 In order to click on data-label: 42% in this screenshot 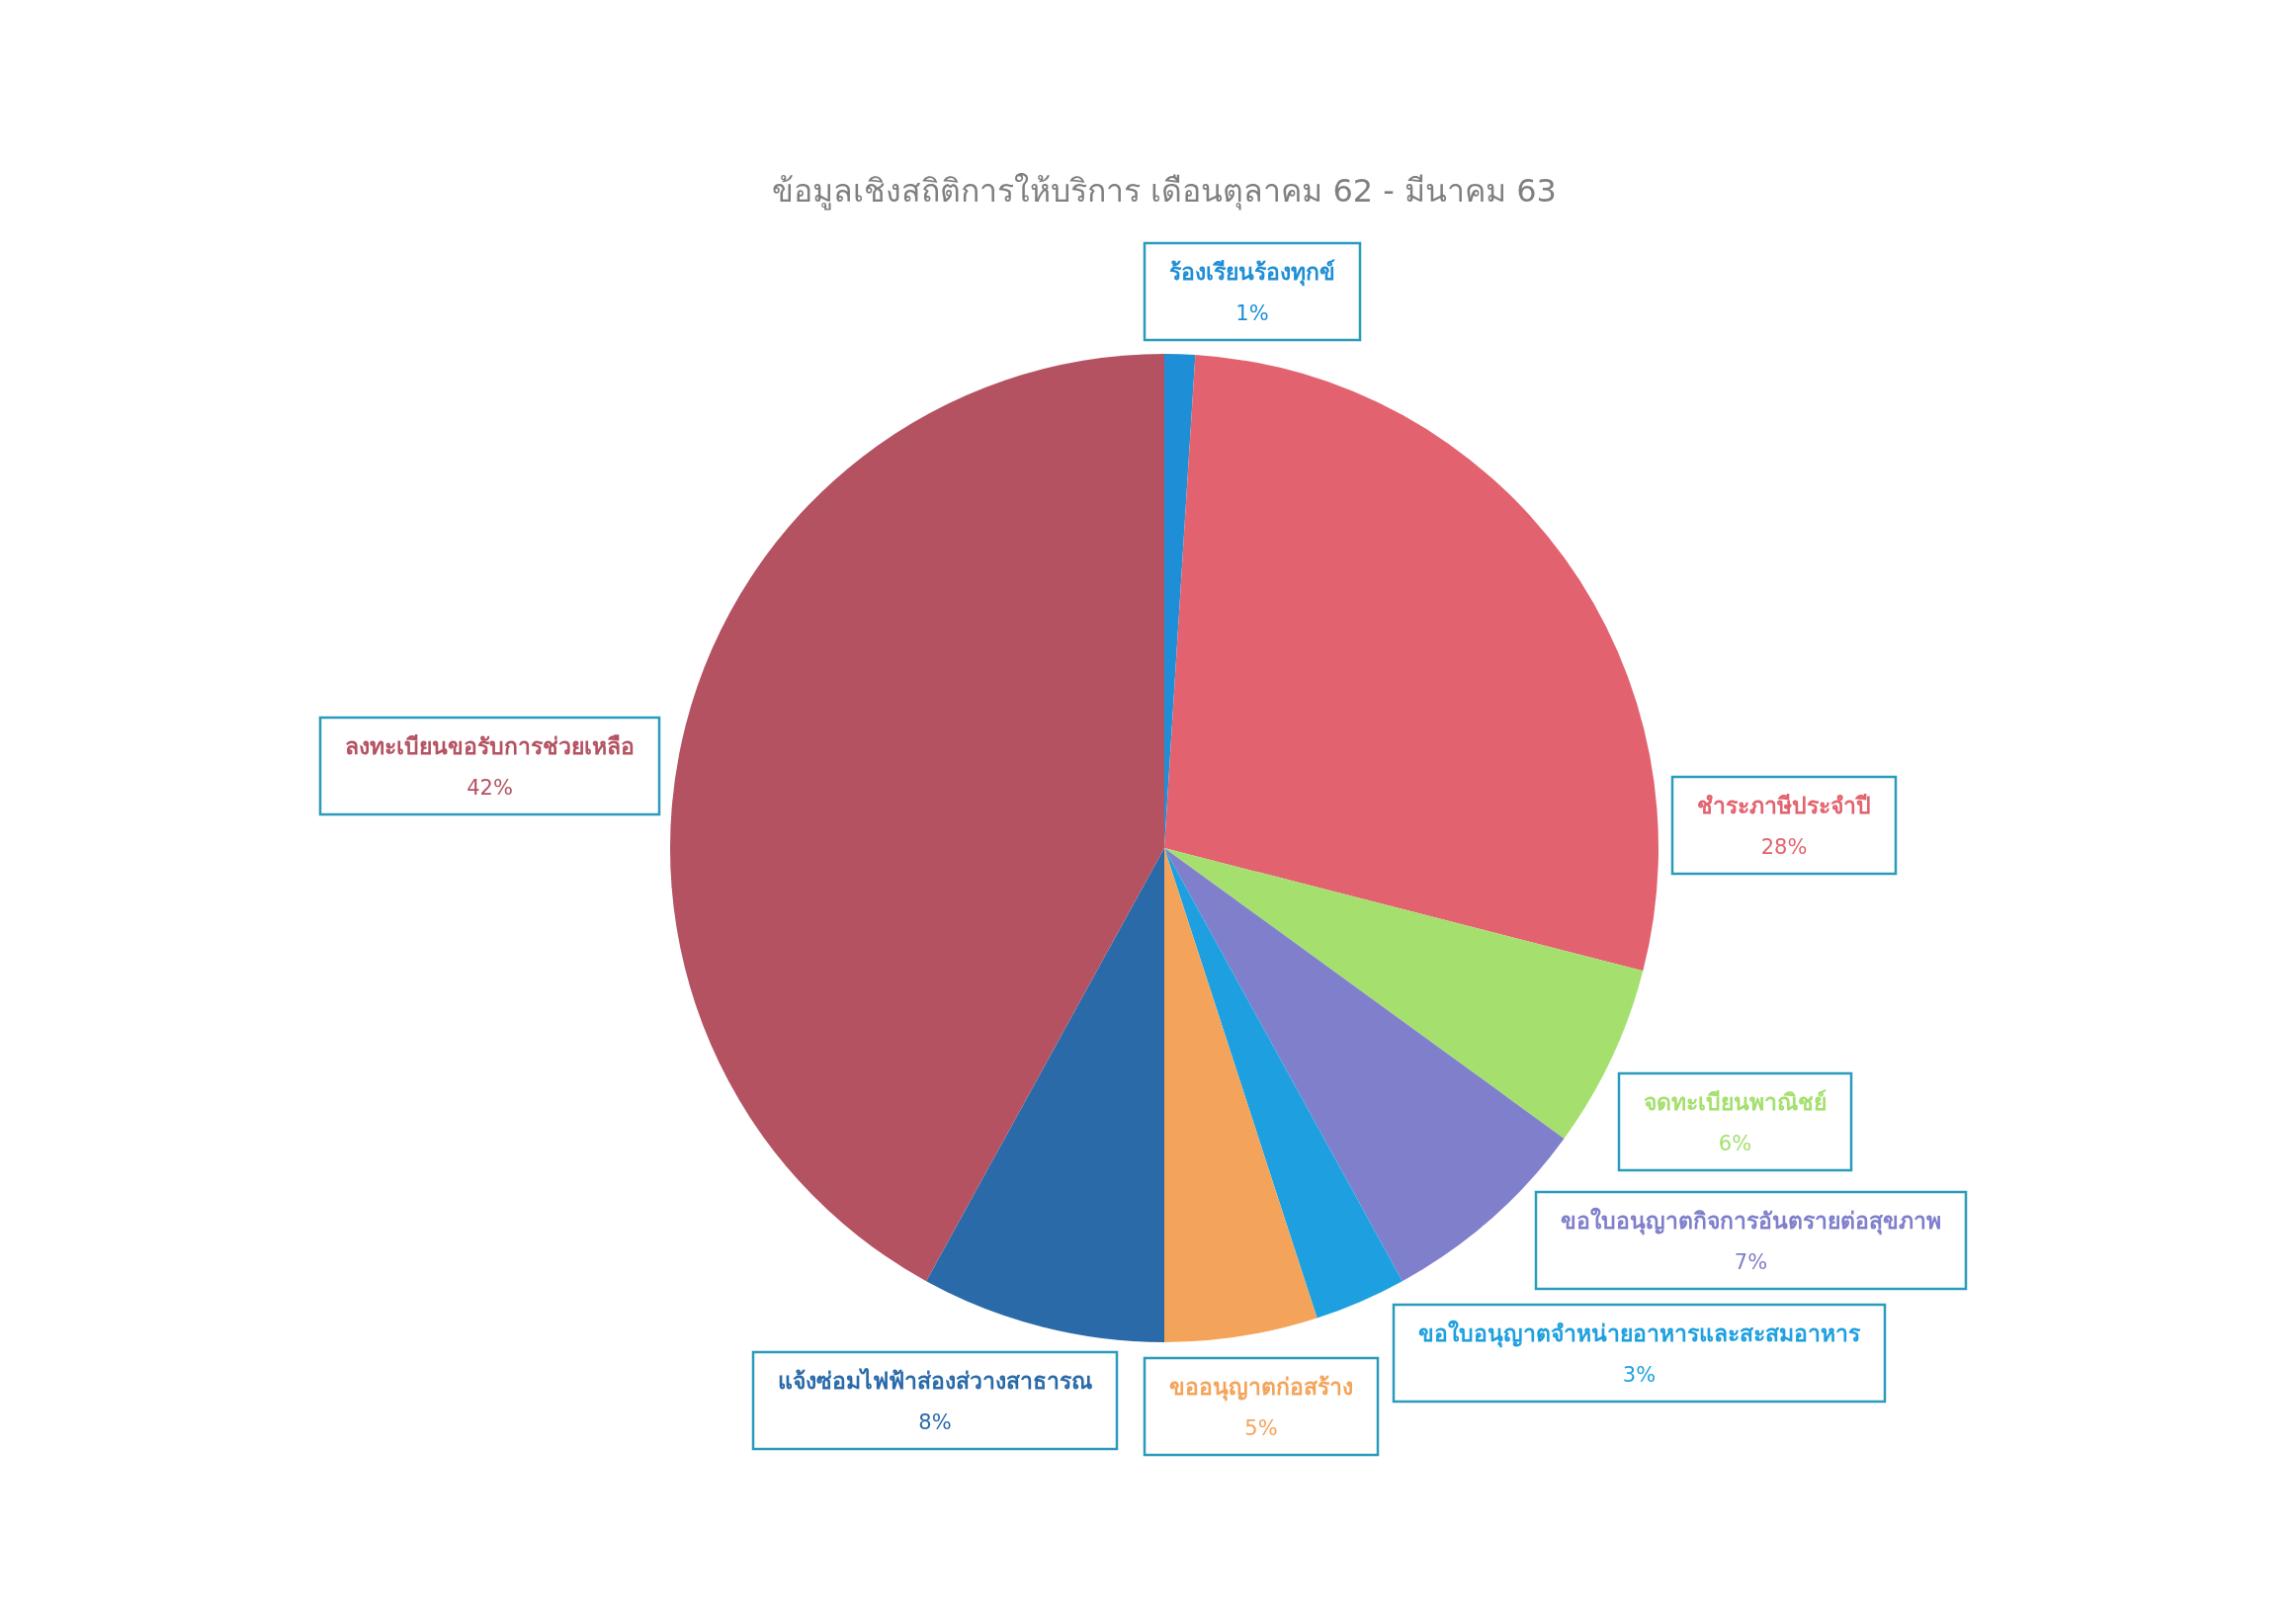, I will do `click(490, 788)`.